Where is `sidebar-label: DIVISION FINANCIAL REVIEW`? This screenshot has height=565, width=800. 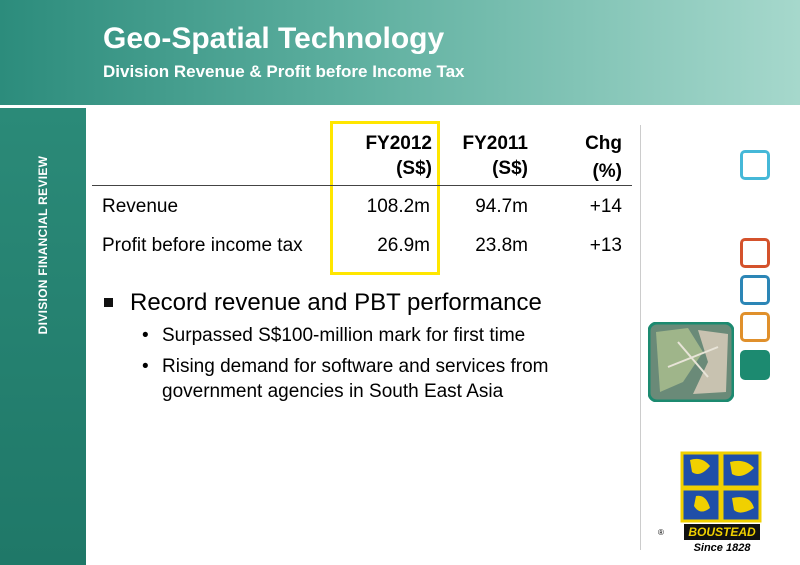 sidebar-label: DIVISION FINANCIAL REVIEW is located at coordinates (43, 245).